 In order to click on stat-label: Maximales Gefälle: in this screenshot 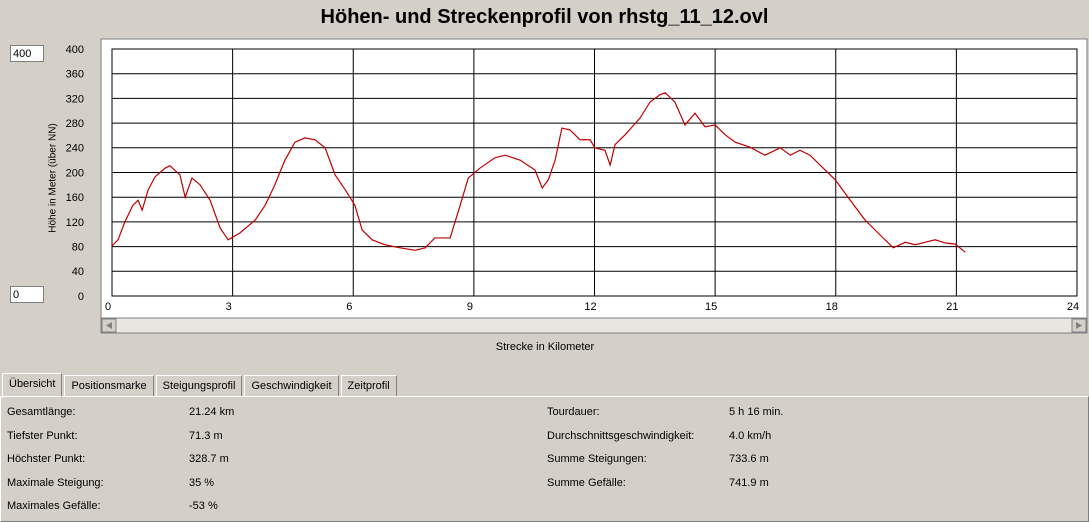, I will do `click(54, 506)`.